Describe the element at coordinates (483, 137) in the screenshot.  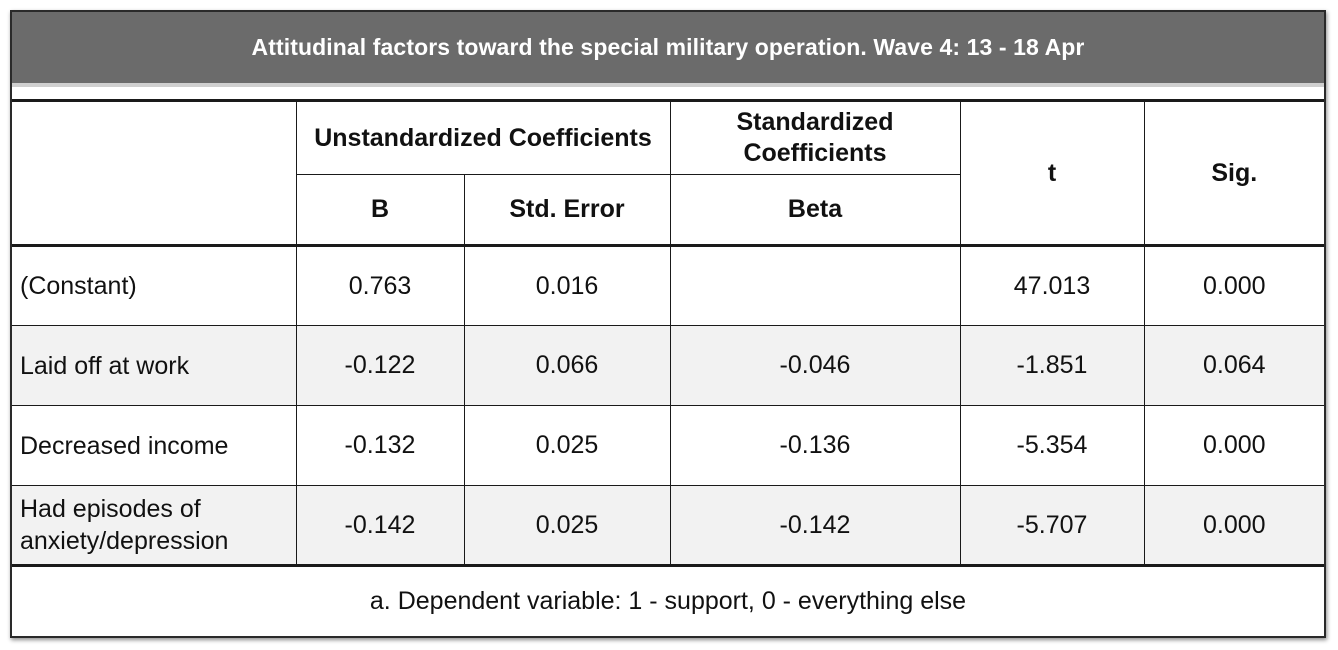
I see `header-unstandardized-coefficients: Unstandardized Coefficients` at that location.